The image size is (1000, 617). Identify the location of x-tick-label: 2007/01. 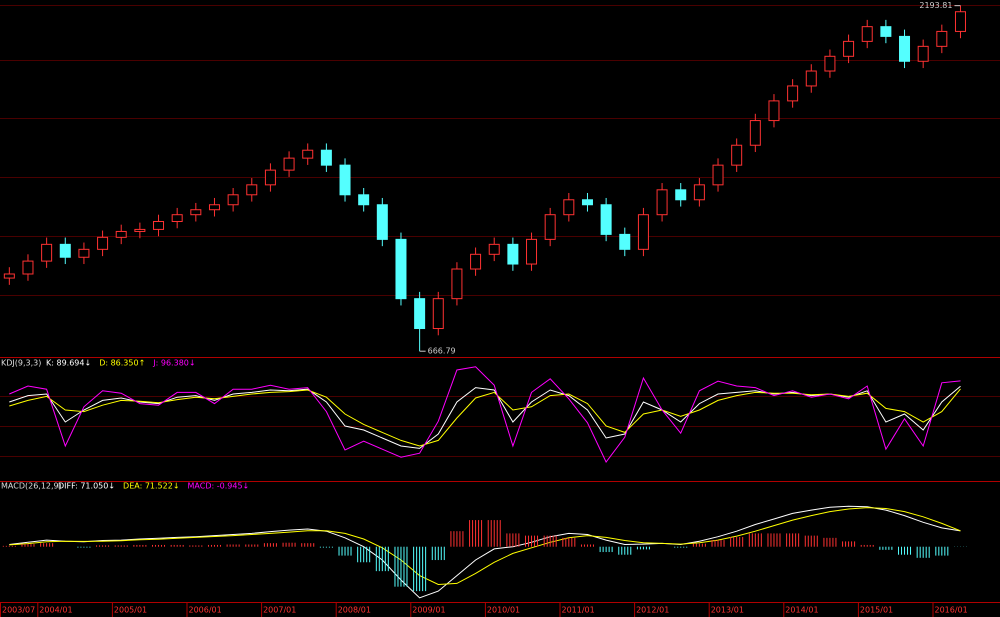
(279, 610).